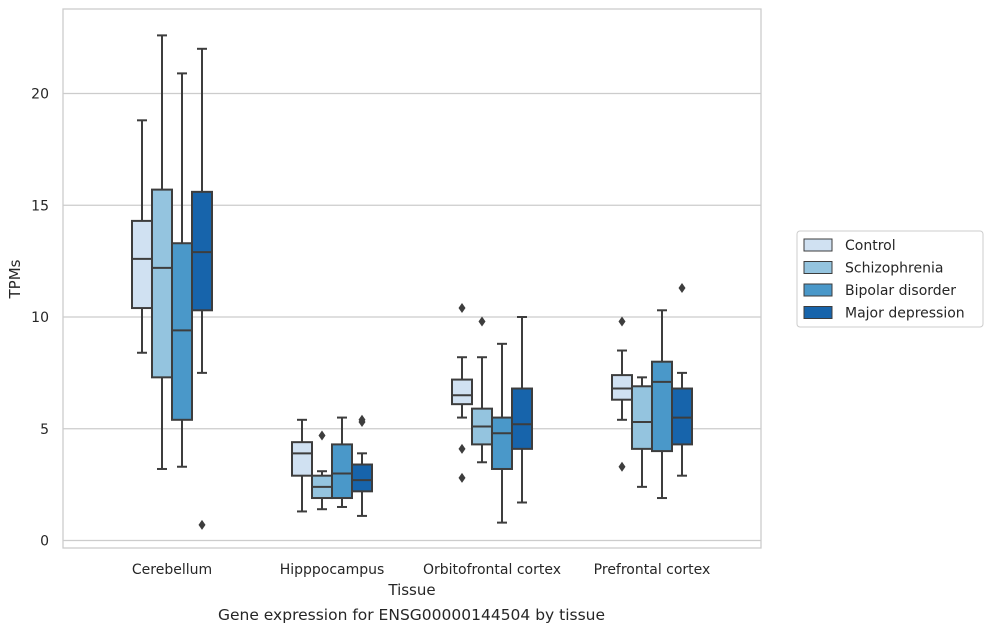  What do you see at coordinates (652, 570) in the screenshot?
I see `x-tick-label: Prefrontal cortex` at bounding box center [652, 570].